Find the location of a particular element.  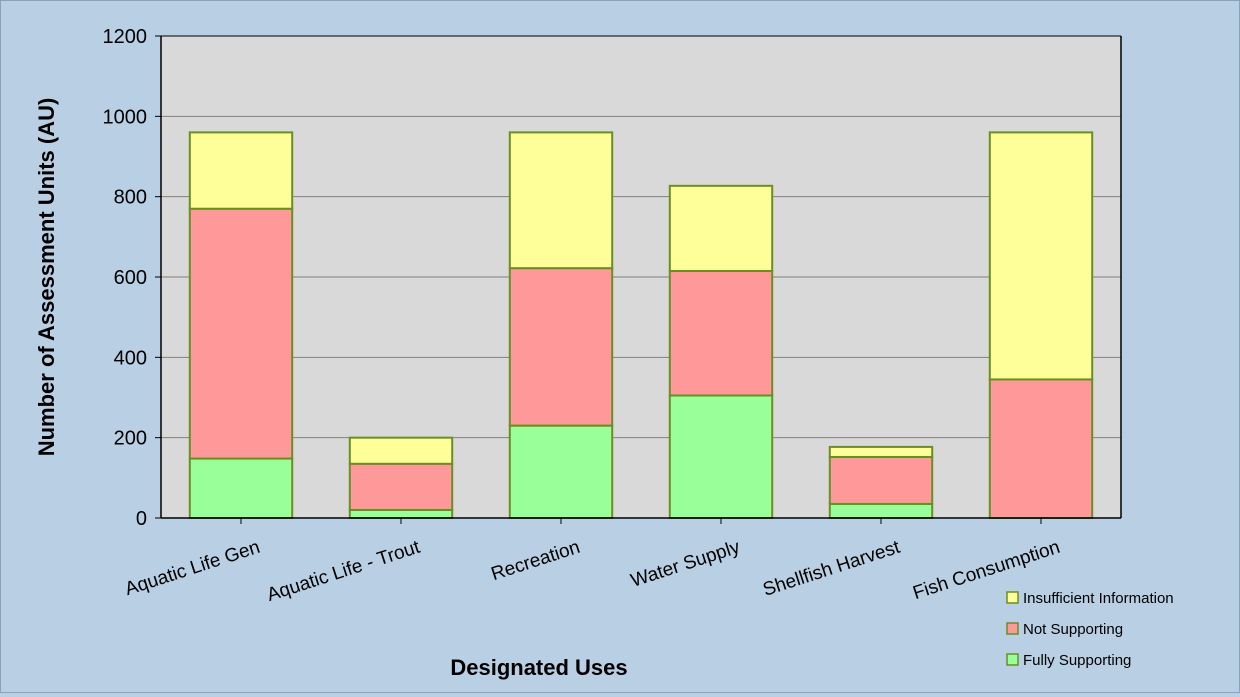

x-tick-label: Aquatic Life - Trout is located at coordinates (343, 571).